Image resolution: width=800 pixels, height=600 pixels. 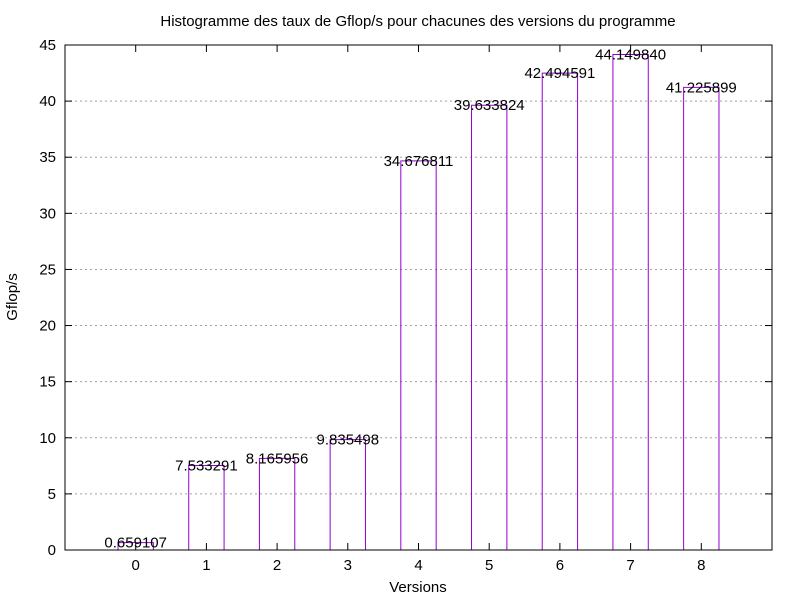 I want to click on y-tick-label: 15, so click(x=47, y=382).